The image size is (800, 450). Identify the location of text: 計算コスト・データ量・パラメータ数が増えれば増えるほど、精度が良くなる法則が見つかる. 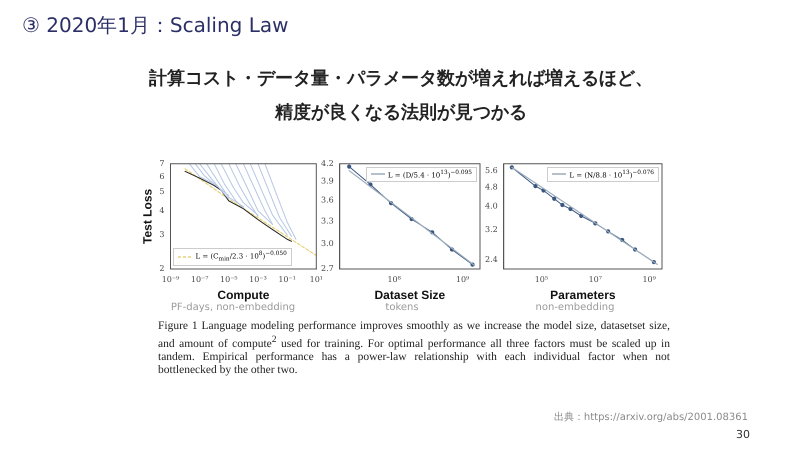
(401, 96).